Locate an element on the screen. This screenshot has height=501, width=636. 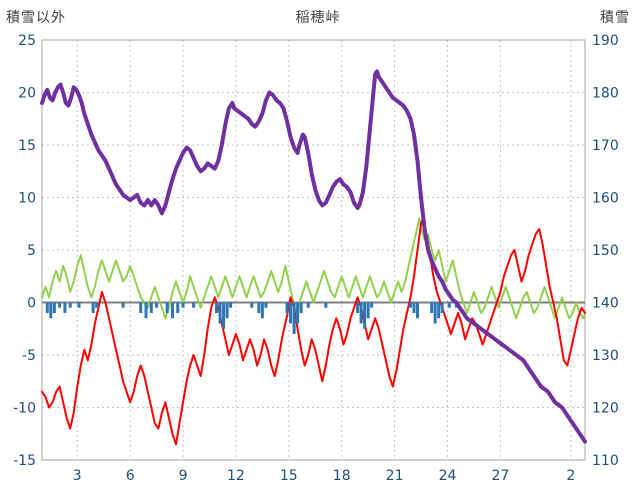
left-axis-tick: -5 is located at coordinates (29, 356).